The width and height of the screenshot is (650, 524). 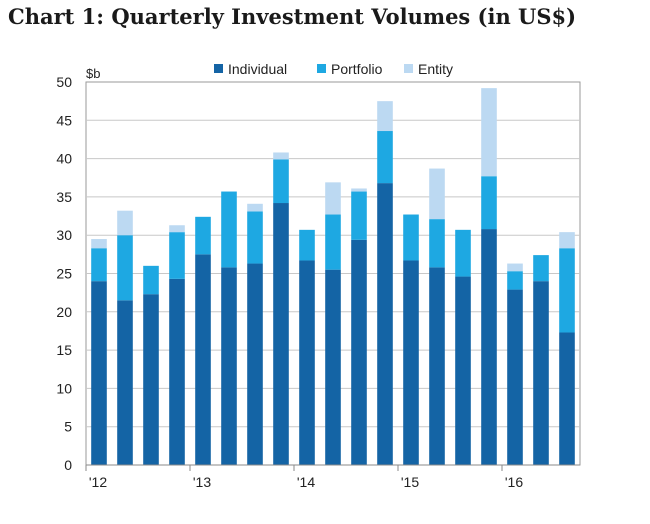 What do you see at coordinates (257, 69) in the screenshot?
I see `legend-label-individual: Individual` at bounding box center [257, 69].